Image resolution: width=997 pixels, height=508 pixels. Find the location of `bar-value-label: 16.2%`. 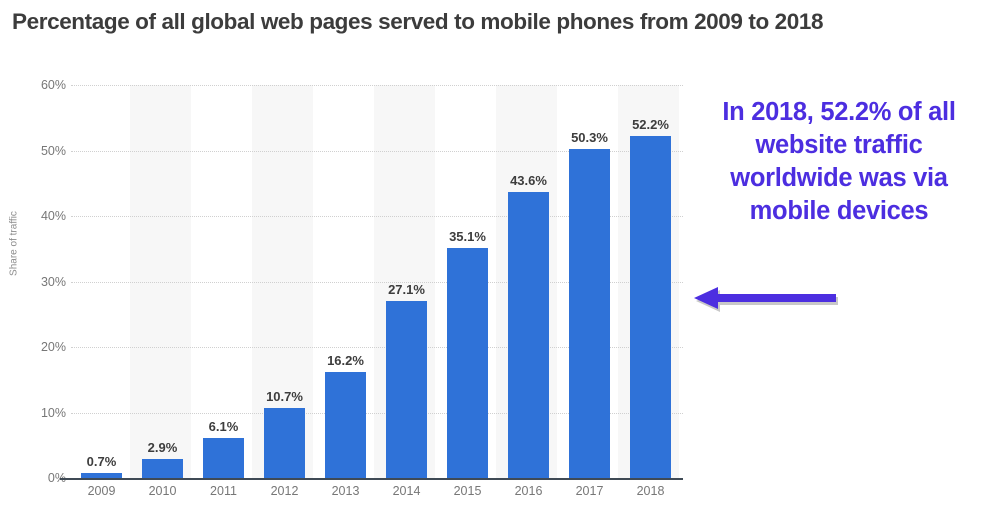

bar-value-label: 16.2% is located at coordinates (345, 360).